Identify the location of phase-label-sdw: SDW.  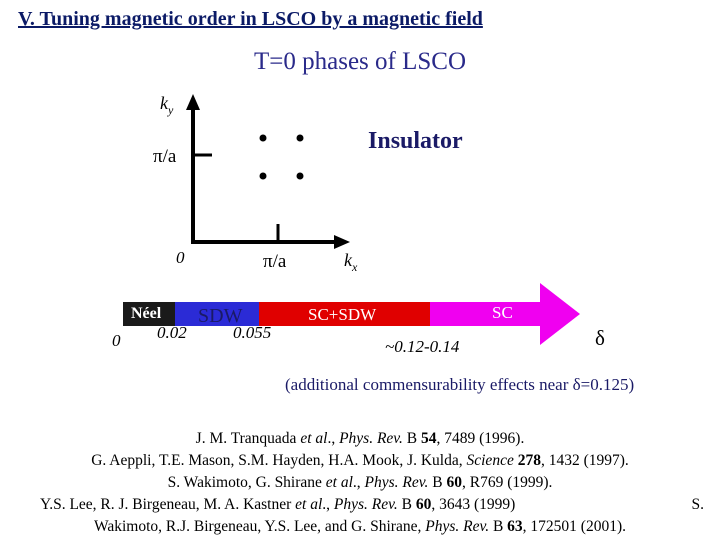
(220, 316).